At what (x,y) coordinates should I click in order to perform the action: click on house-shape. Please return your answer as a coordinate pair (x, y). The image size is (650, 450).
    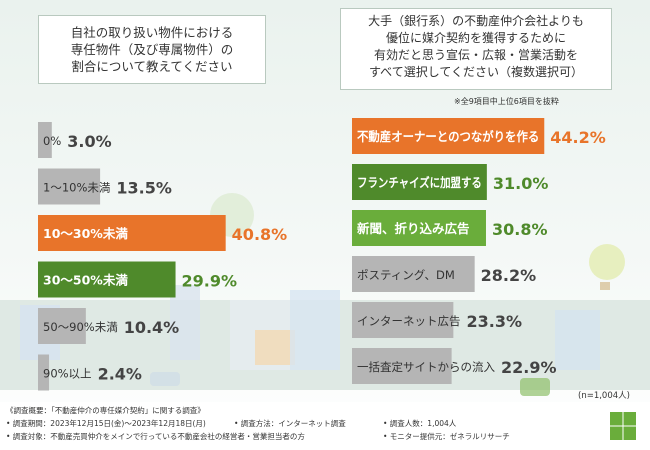
    Looking at the image, I should click on (275, 347).